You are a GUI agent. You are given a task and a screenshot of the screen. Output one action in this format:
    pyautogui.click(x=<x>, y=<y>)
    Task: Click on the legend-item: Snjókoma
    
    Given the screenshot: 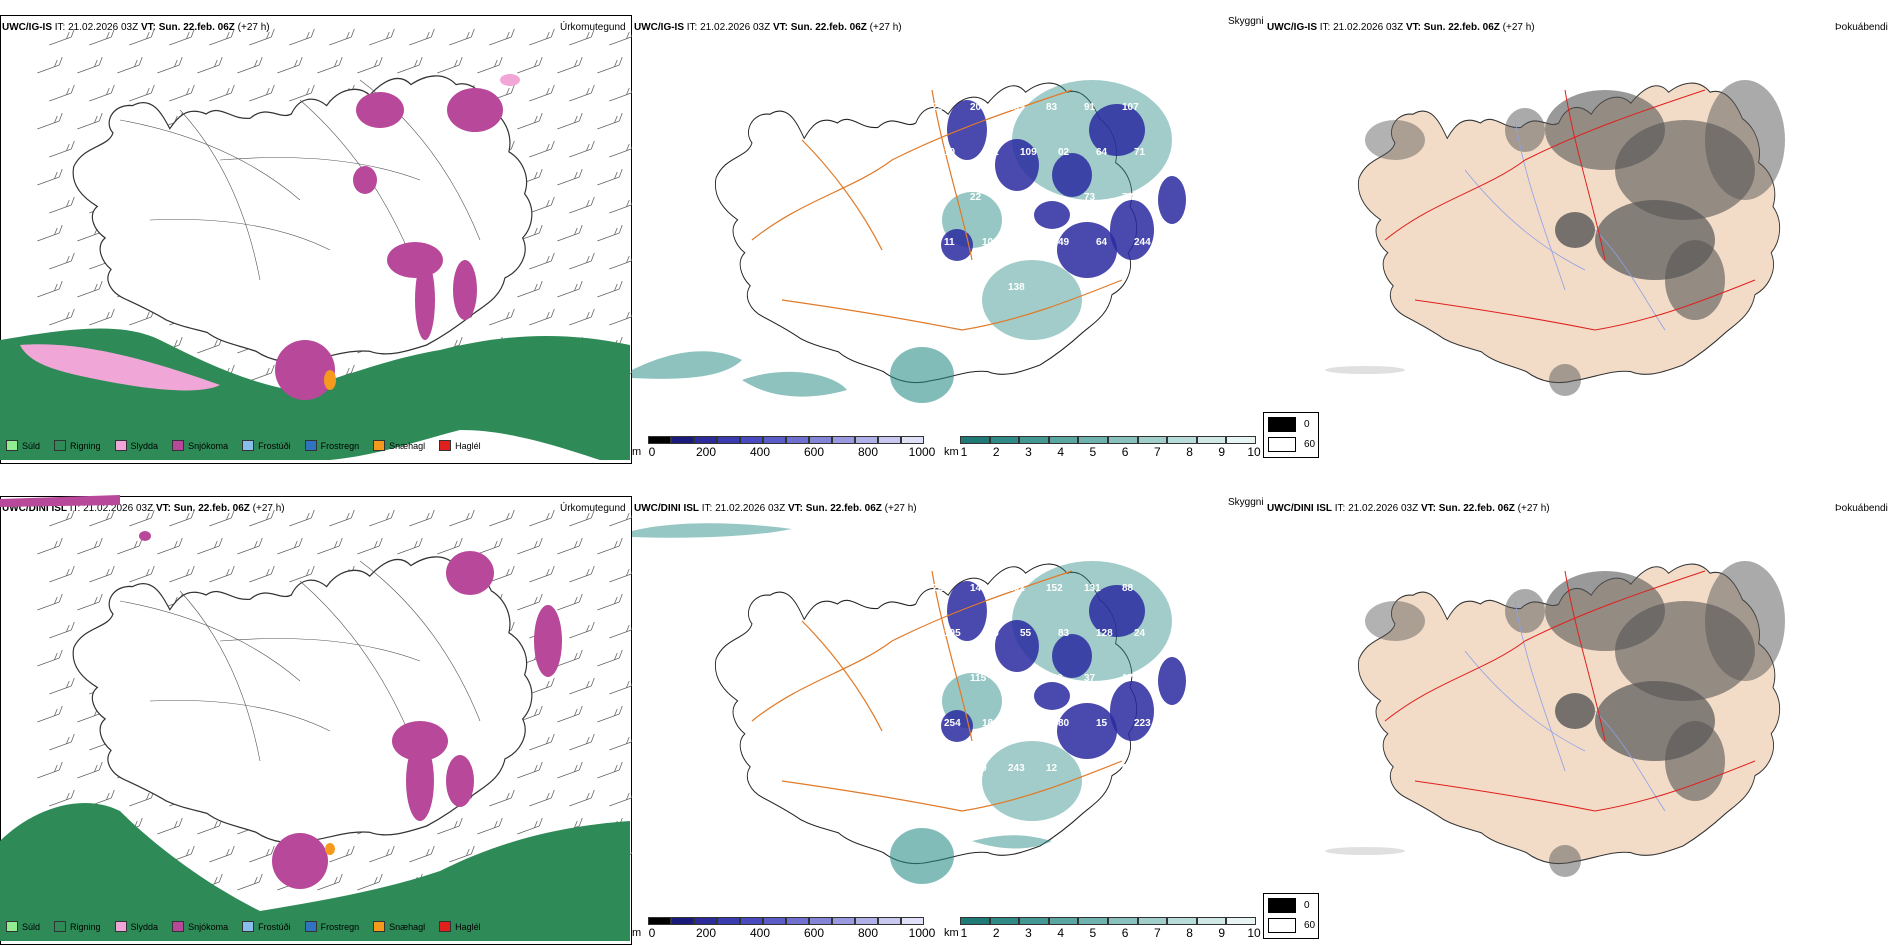 What is the action you would take?
    pyautogui.click(x=200, y=926)
    